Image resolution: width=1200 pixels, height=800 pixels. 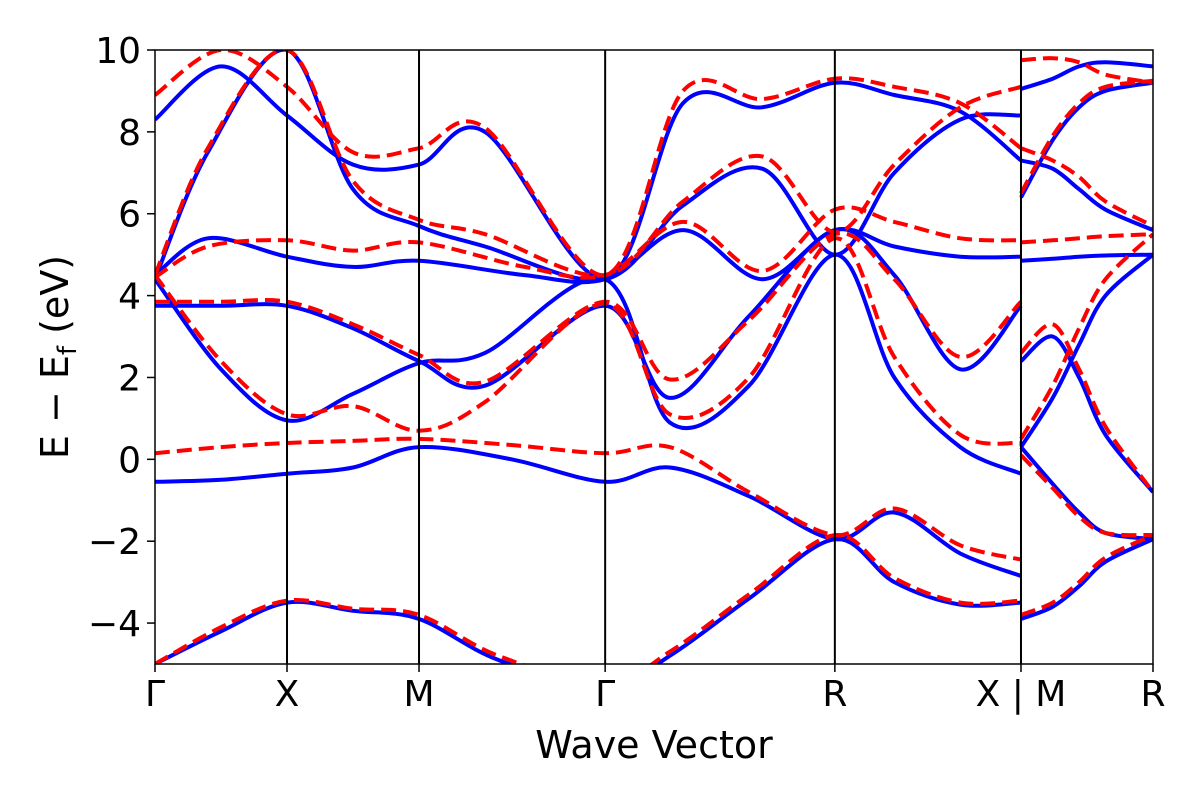 What do you see at coordinates (114, 624) in the screenshot?
I see `y-tick-label: −4` at bounding box center [114, 624].